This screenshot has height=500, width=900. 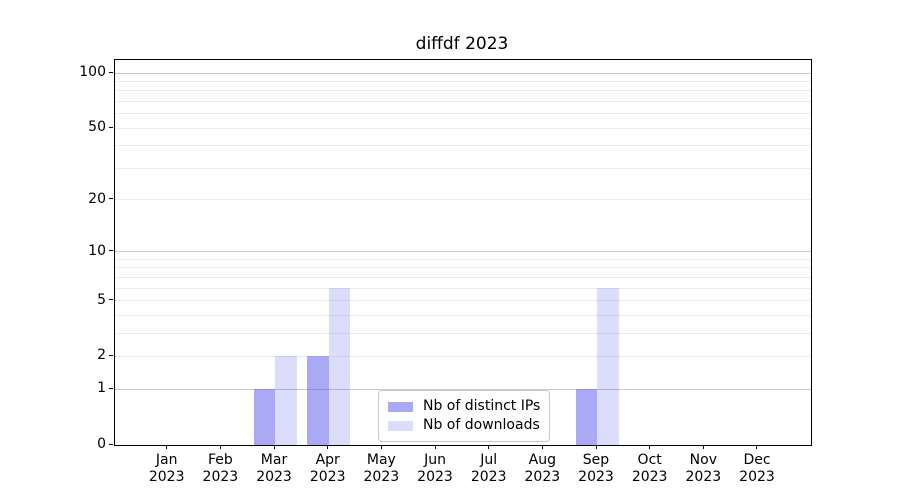 I want to click on bar-distinct-ips-mar, so click(x=264, y=417).